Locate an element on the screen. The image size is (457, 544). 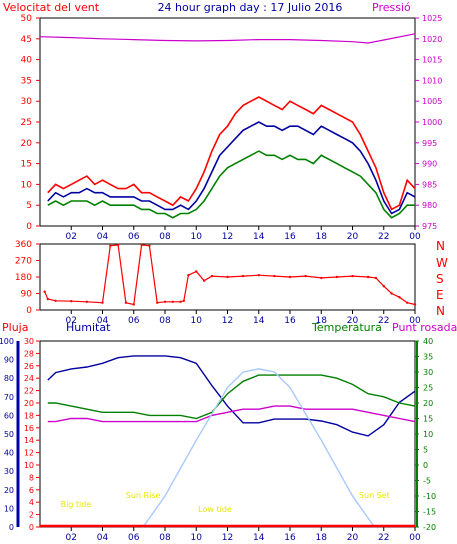
series-line-humidity is located at coordinates (231, 396).